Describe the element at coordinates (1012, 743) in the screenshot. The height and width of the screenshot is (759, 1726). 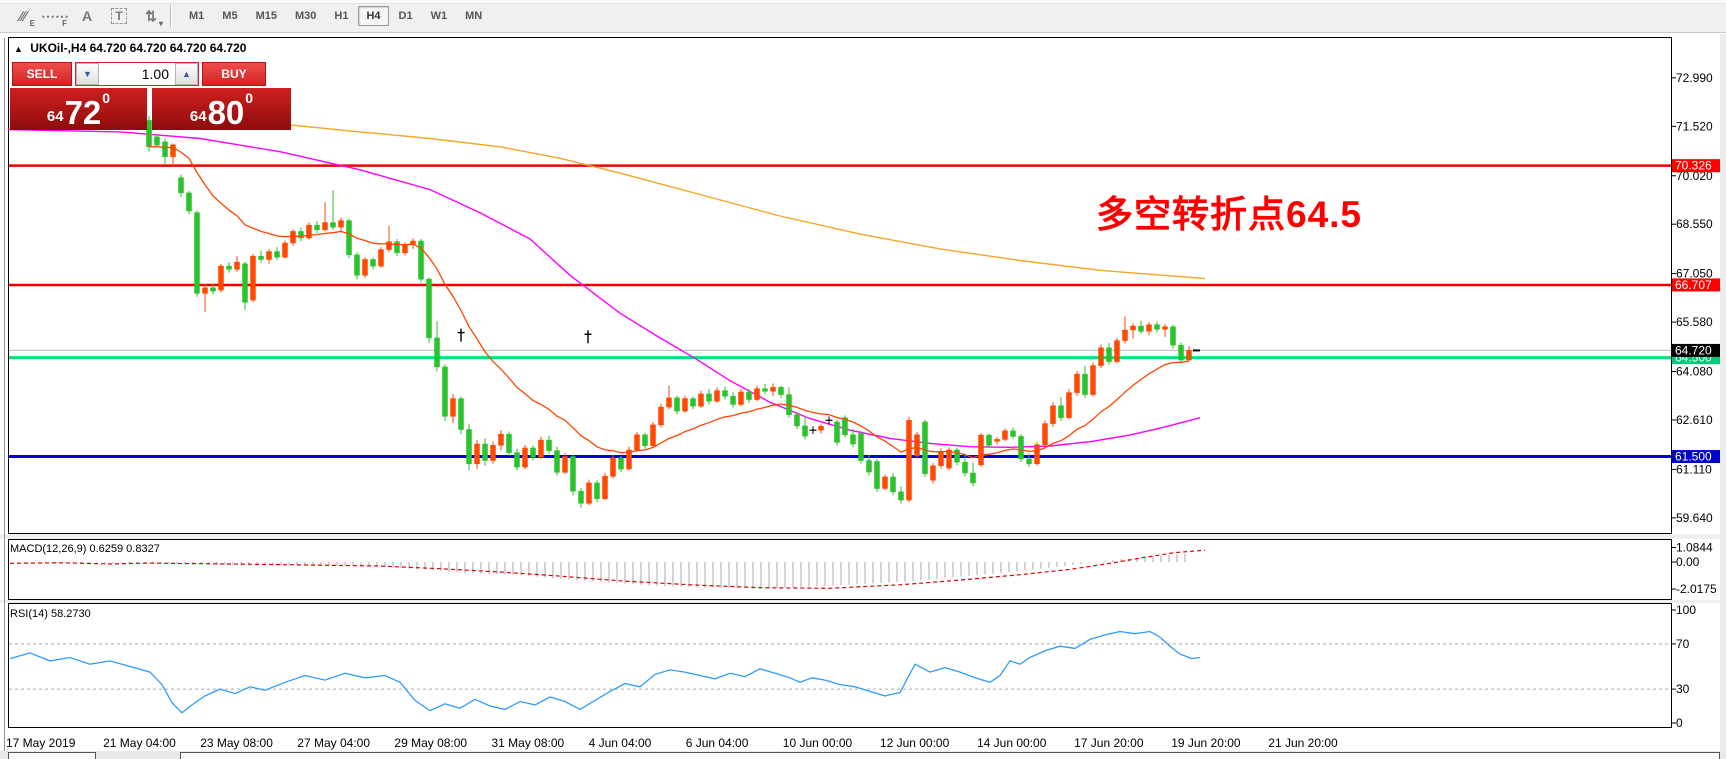
I see `svg-text: 14 Jun 00:00` at that location.